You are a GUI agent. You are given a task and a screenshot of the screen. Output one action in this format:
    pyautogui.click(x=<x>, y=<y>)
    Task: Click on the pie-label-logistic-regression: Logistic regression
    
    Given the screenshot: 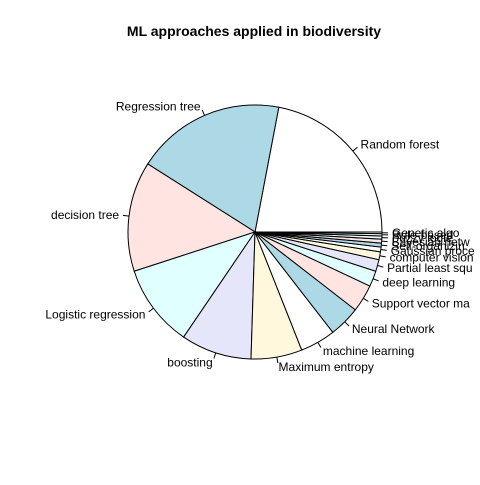 What is the action you would take?
    pyautogui.click(x=95, y=314)
    